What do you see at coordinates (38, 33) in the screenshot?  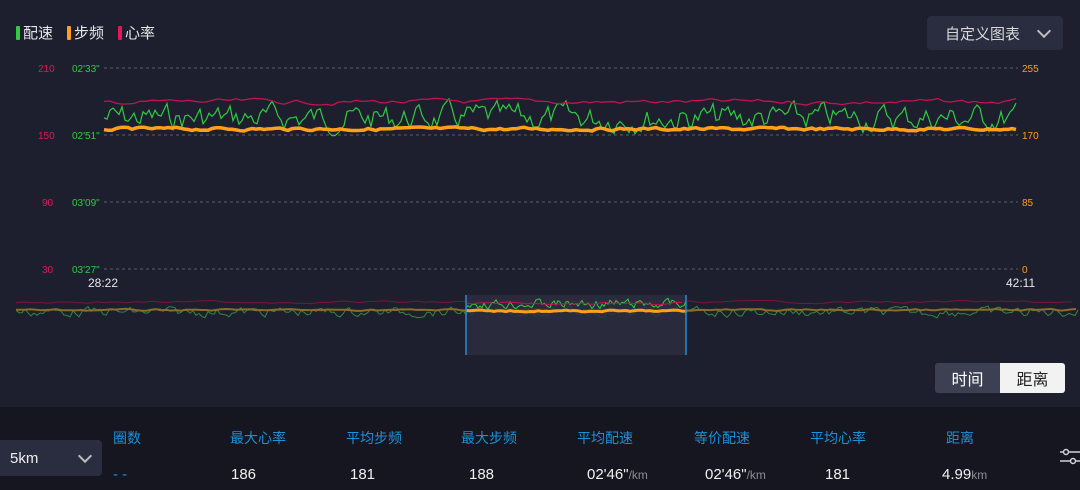 I see `legend-label-pace: 配速` at bounding box center [38, 33].